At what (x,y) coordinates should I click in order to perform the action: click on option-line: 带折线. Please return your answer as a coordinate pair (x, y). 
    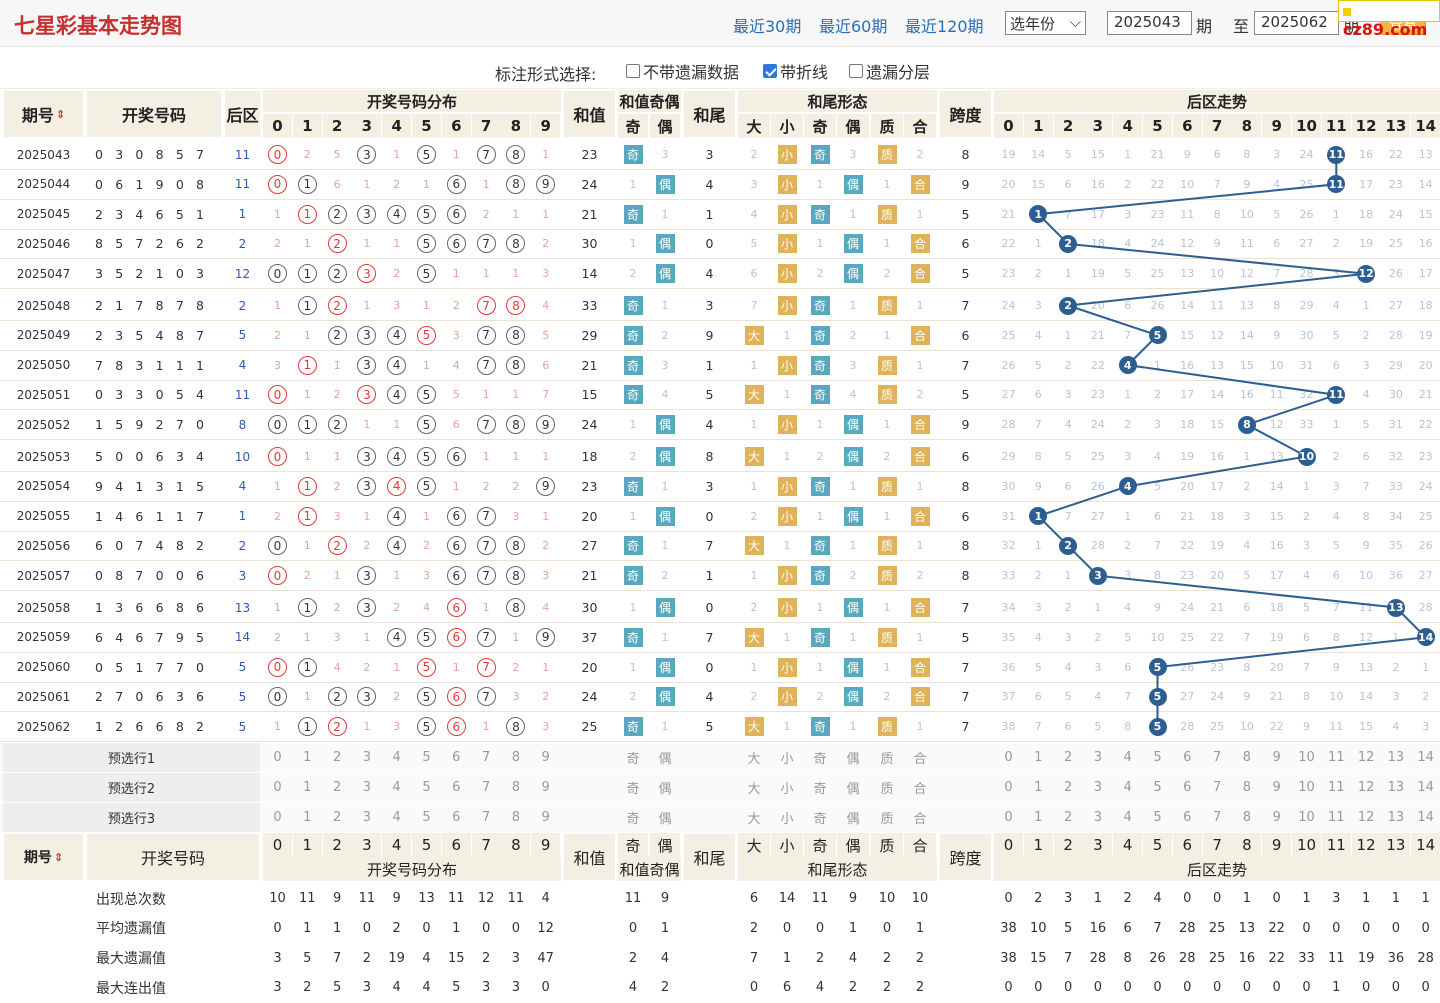
    Looking at the image, I should click on (795, 71).